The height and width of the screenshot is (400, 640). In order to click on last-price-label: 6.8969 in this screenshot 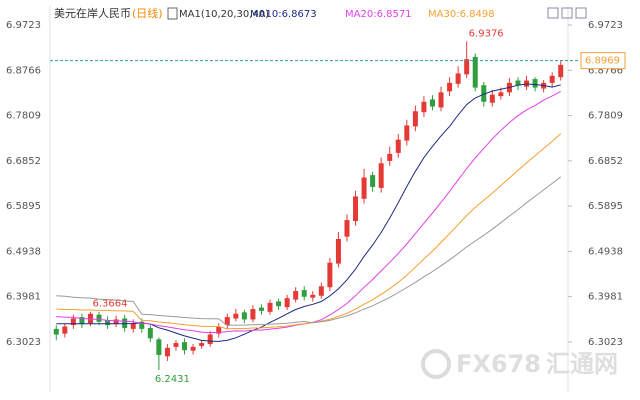, I will do `click(602, 61)`.